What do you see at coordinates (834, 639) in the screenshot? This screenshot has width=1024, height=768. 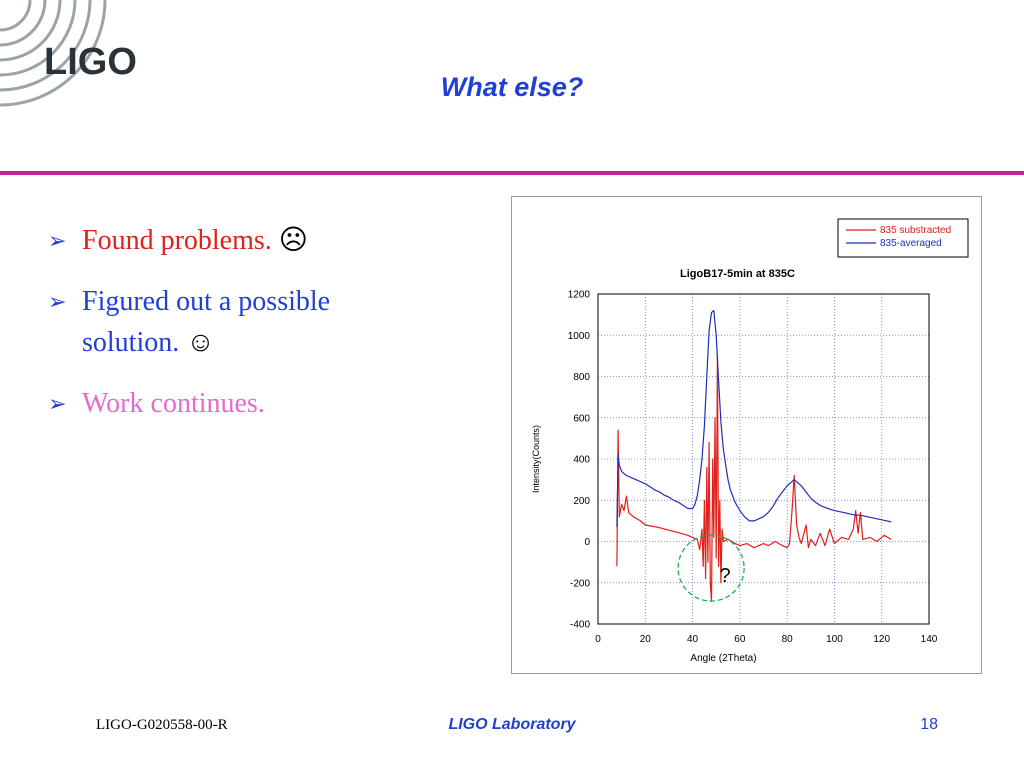 I see `x-tick-label: 100` at bounding box center [834, 639].